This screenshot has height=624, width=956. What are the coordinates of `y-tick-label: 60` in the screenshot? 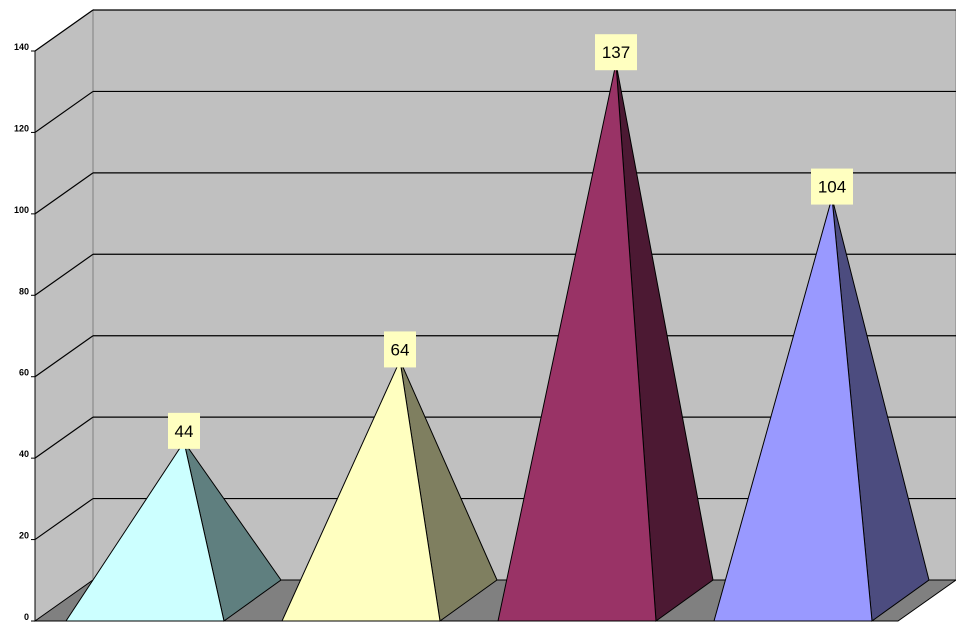 It's located at (24, 373).